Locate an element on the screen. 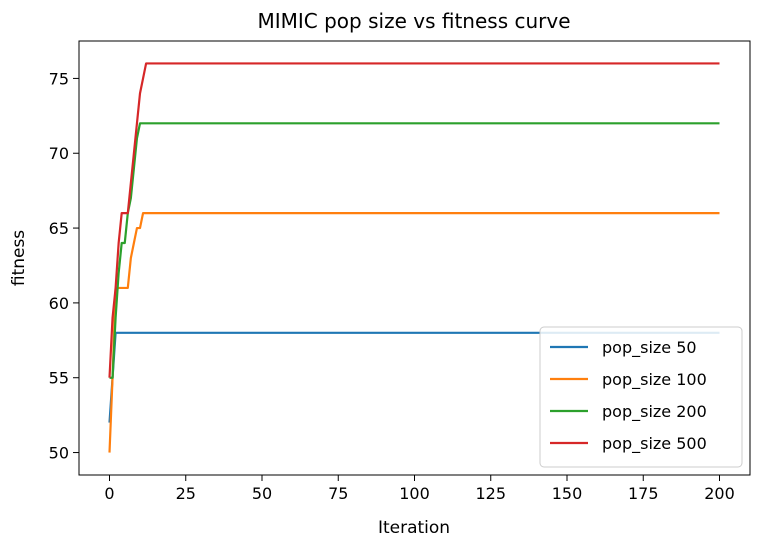  legend-label-1: pop_size 100 is located at coordinates (654, 380).